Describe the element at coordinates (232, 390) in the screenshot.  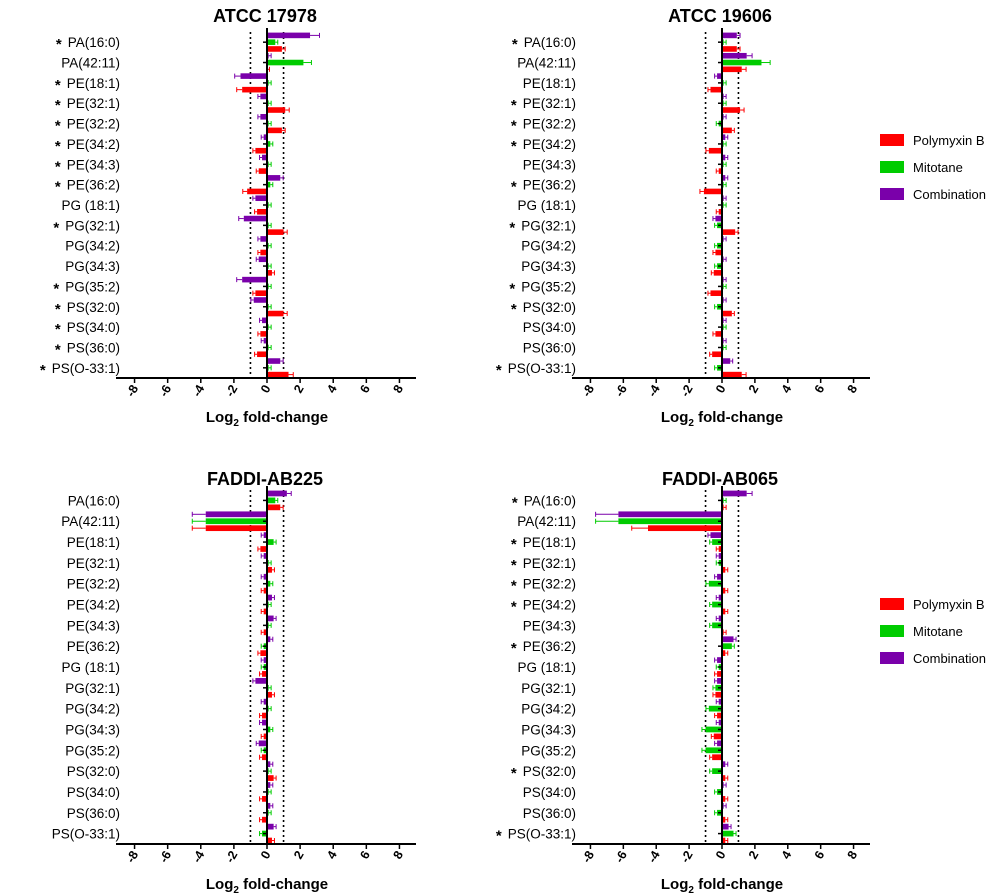
I see `x-tick-label: -2` at that location.